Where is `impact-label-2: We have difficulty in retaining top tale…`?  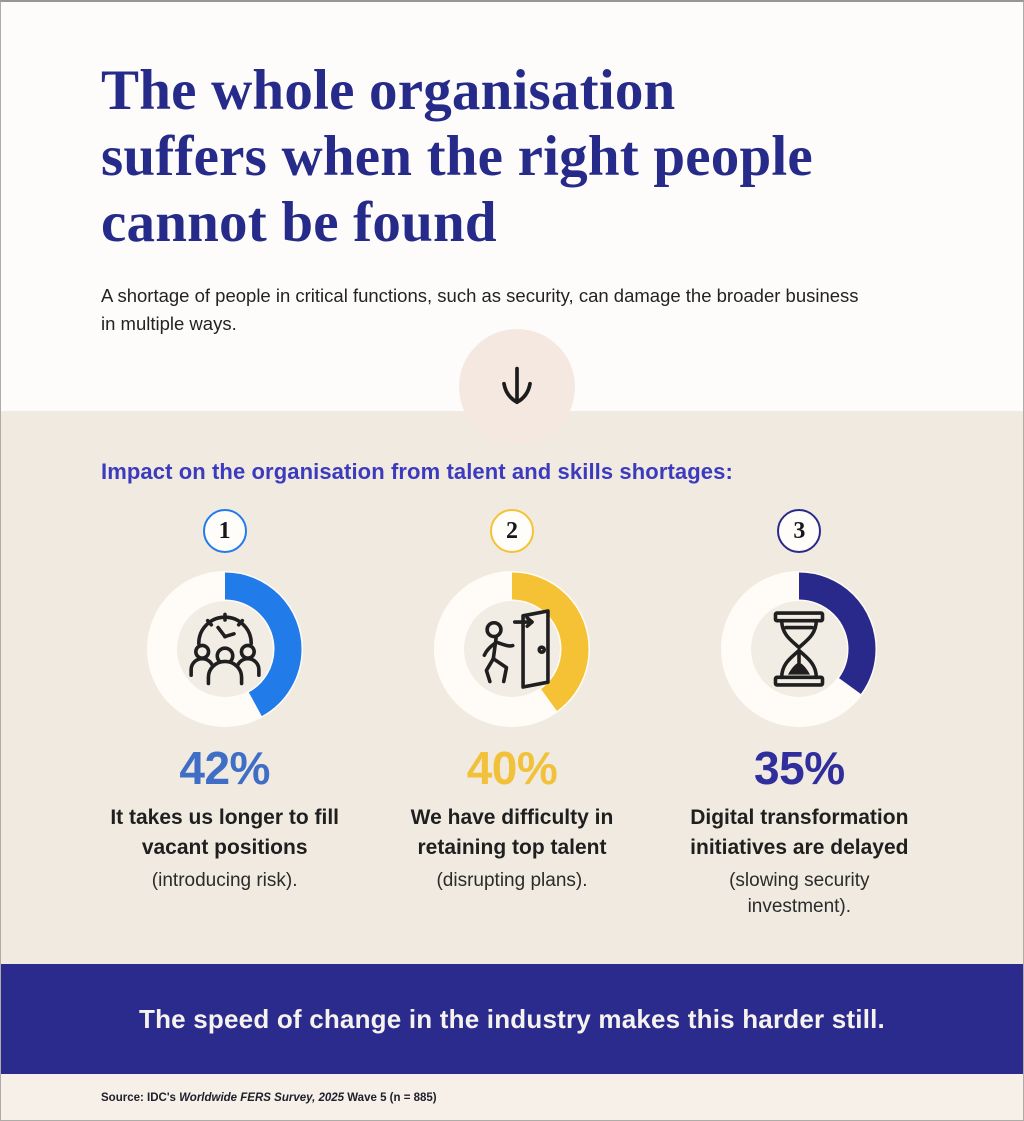
impact-label-2: We have difficulty in retaining top tale… is located at coordinates (512, 832).